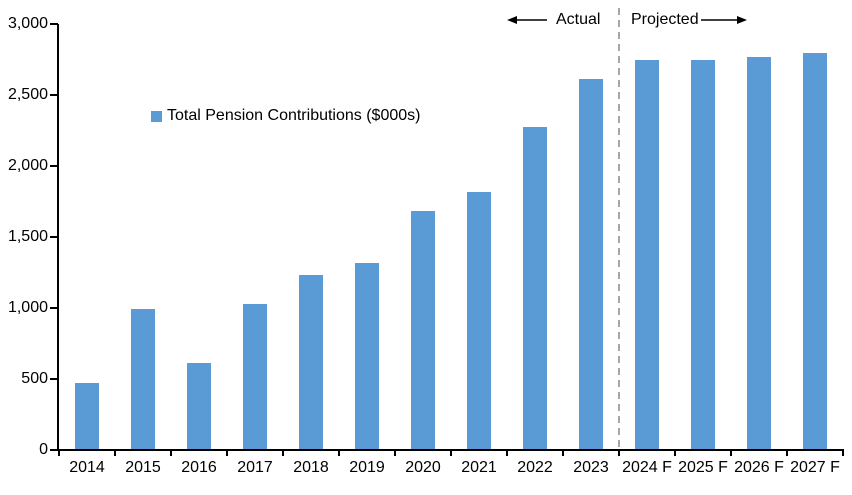  What do you see at coordinates (27, 236) in the screenshot?
I see `y-tick-label: 1,500` at bounding box center [27, 236].